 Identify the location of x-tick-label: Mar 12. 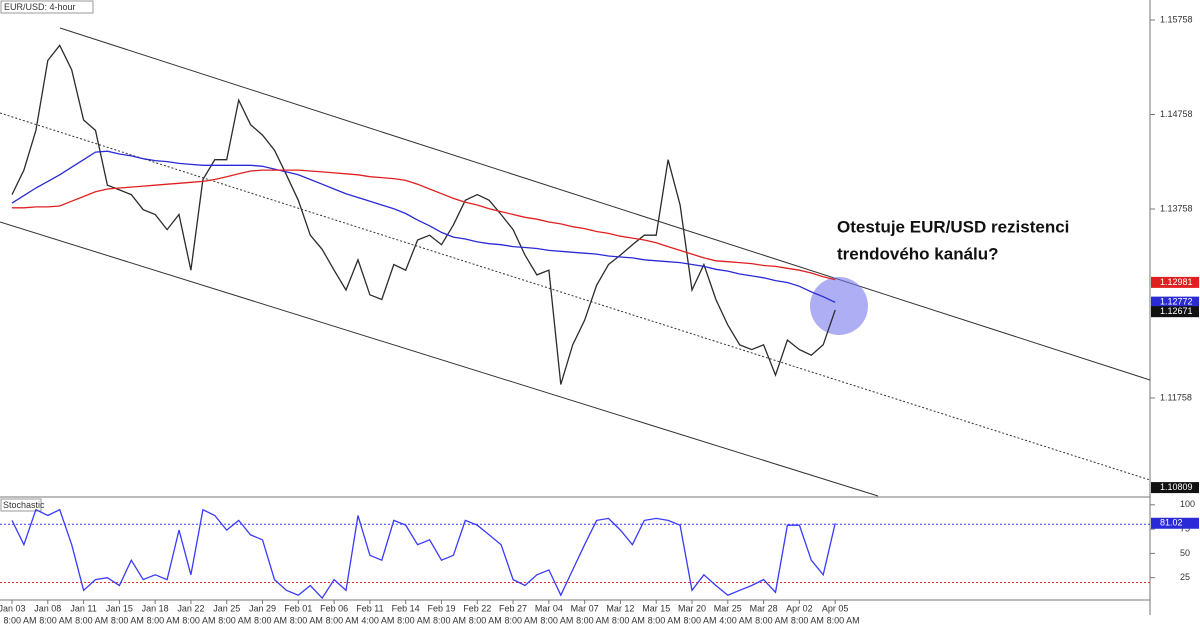
(620, 608).